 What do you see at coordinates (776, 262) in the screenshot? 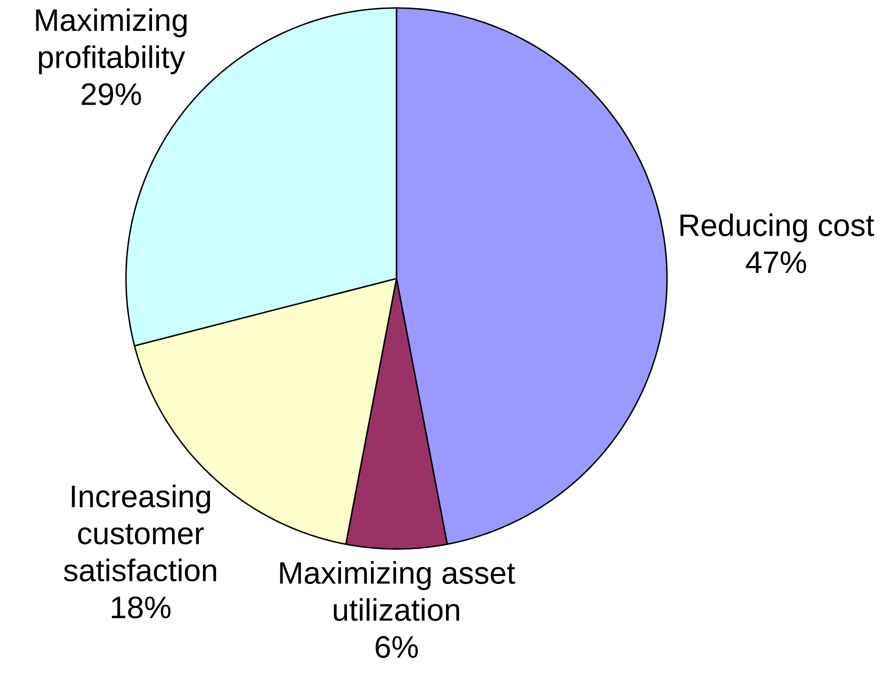
I see `data-label: 47%` at bounding box center [776, 262].